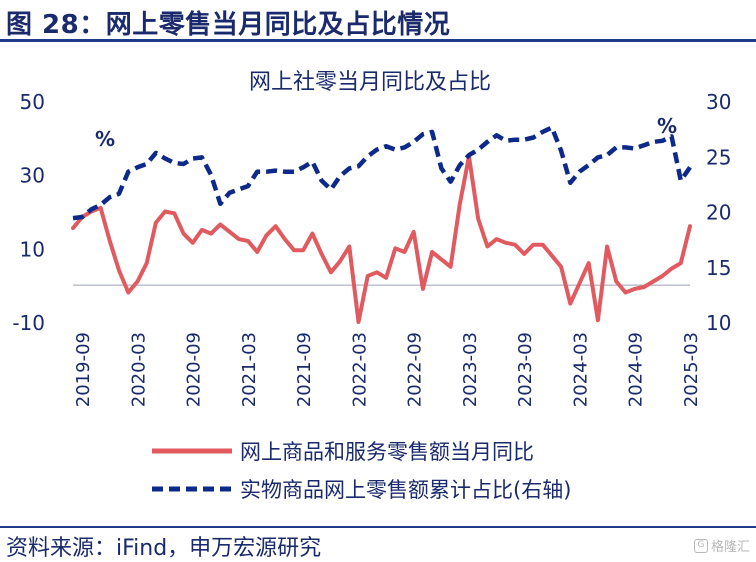 The image size is (756, 562). I want to click on left-y-tick-label: 10, so click(32, 249).